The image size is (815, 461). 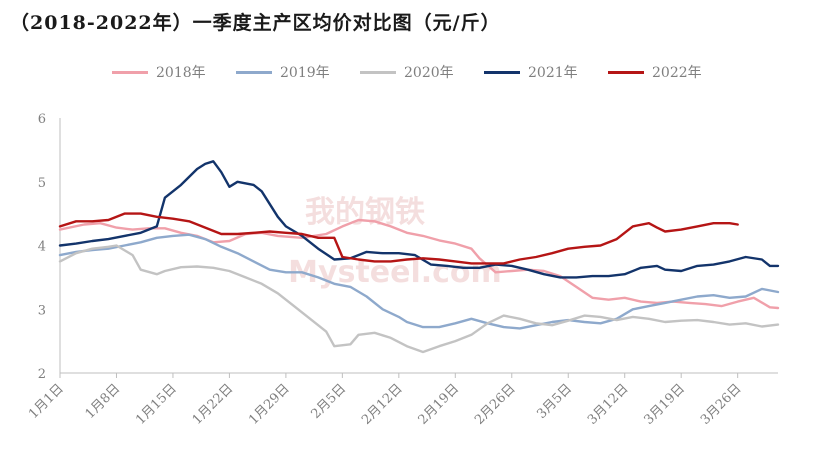 What do you see at coordinates (608, 404) in the screenshot?
I see `x-tick-label: 3月12日` at bounding box center [608, 404].